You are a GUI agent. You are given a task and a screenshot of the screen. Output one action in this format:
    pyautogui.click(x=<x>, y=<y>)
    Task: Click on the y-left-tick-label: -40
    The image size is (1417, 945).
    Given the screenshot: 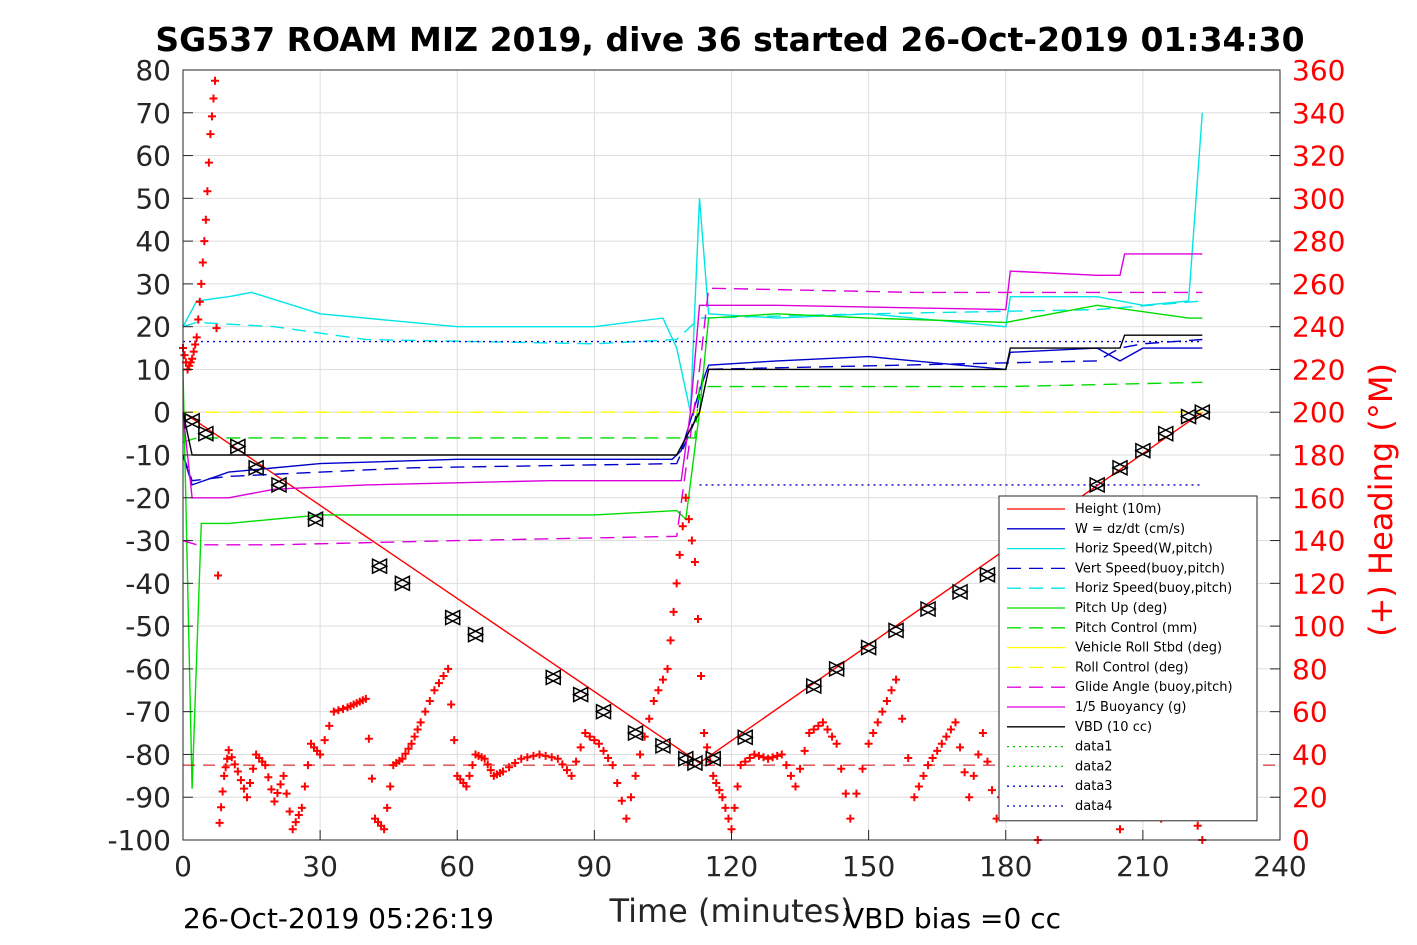 What is the action you would take?
    pyautogui.click(x=148, y=583)
    